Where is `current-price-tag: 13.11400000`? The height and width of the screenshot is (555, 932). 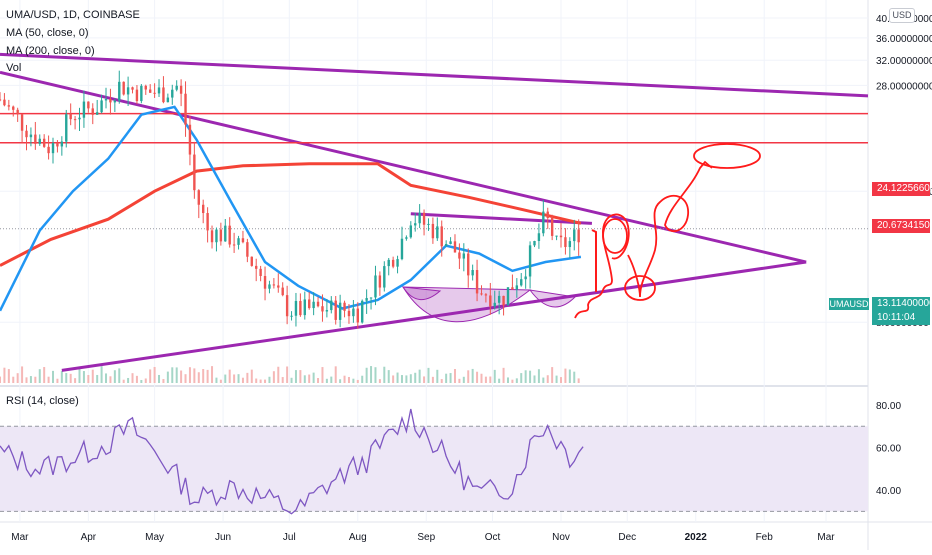
current-price-tag: 13.11400000 is located at coordinates (902, 304).